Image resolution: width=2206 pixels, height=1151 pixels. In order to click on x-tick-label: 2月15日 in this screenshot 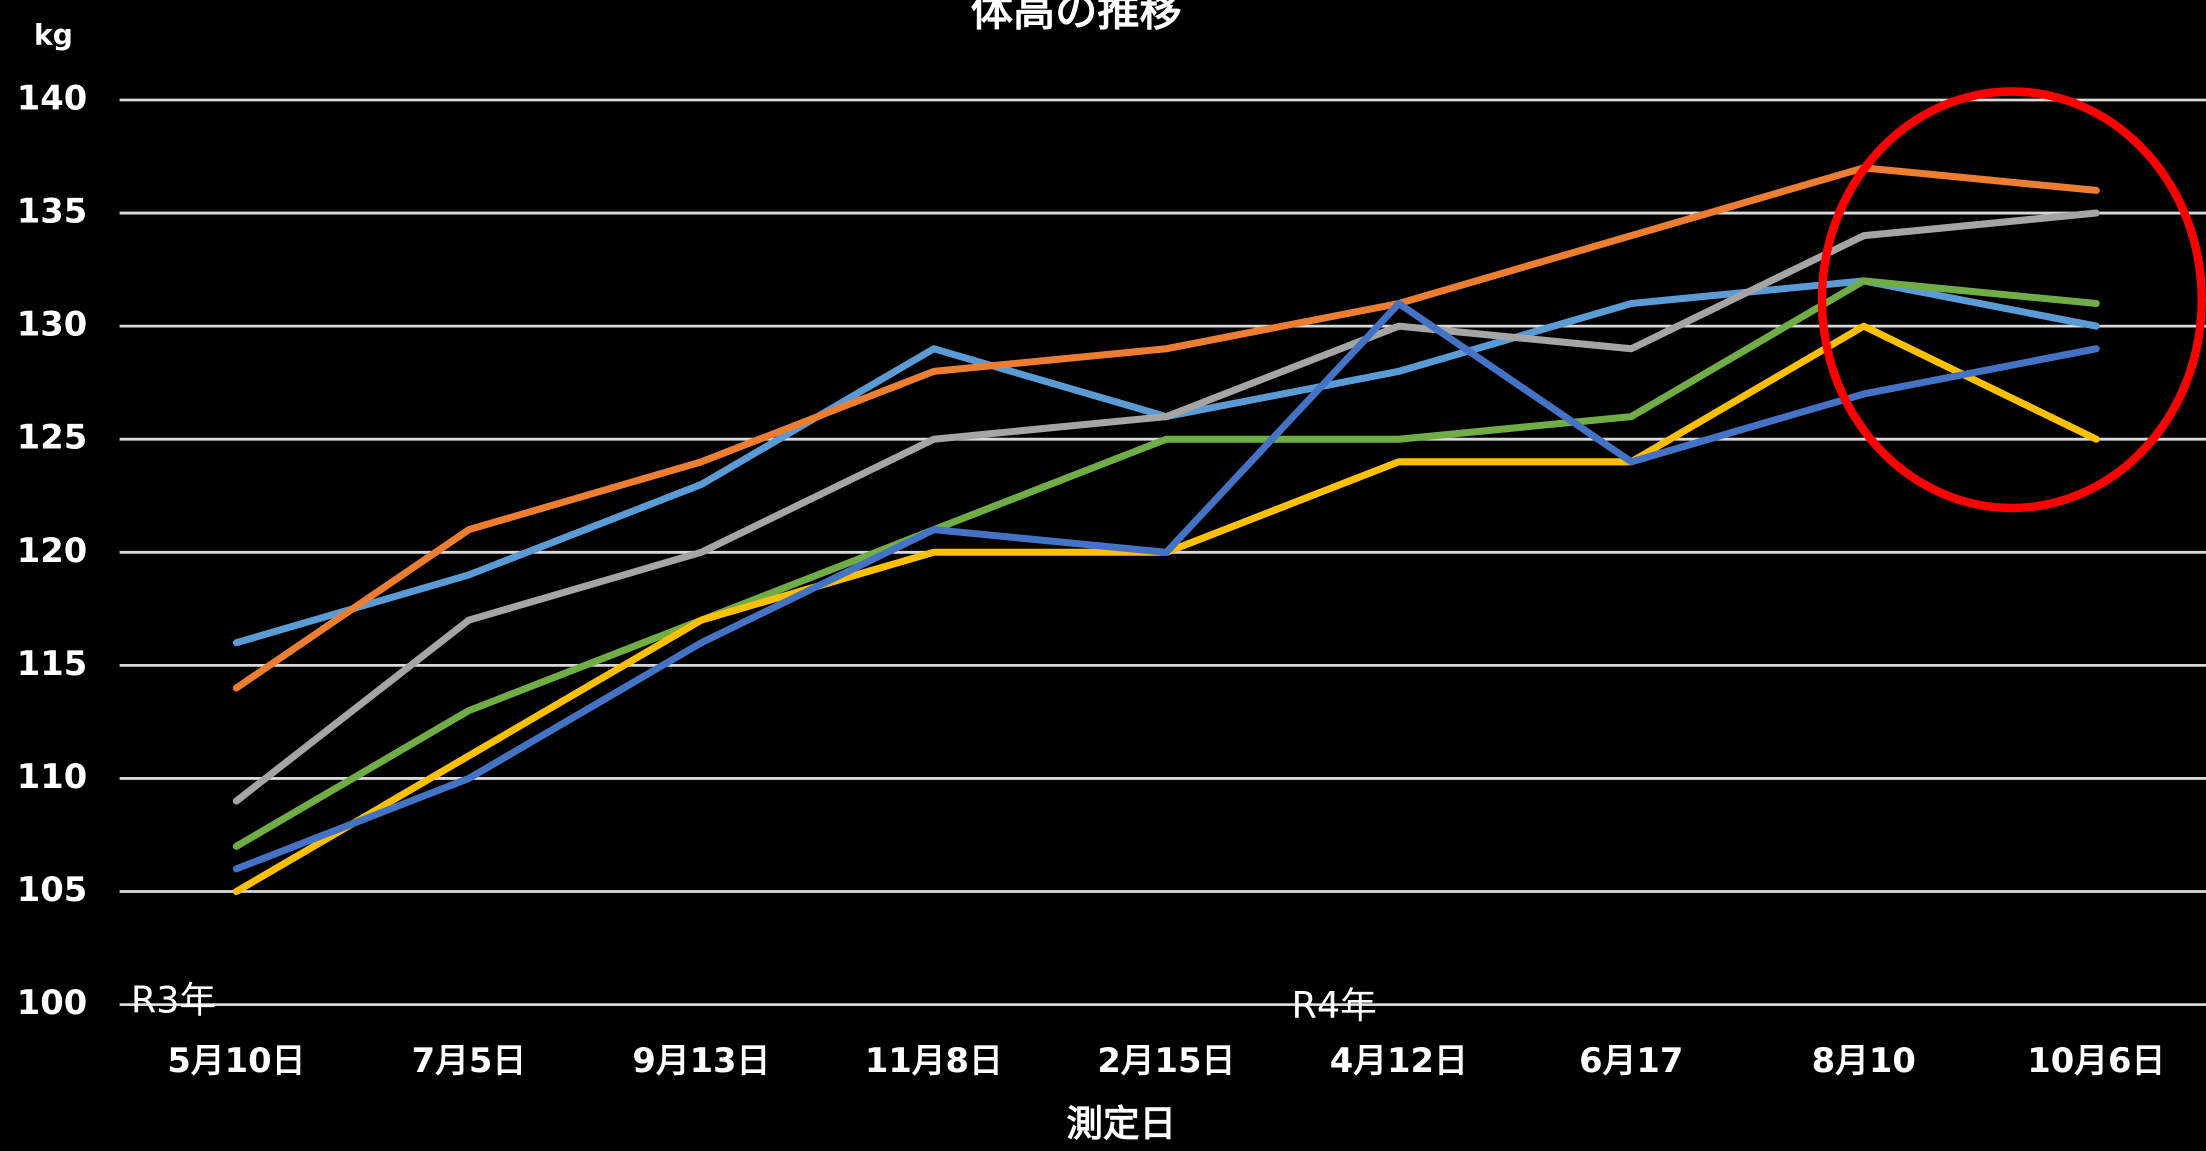, I will do `click(1166, 1060)`.